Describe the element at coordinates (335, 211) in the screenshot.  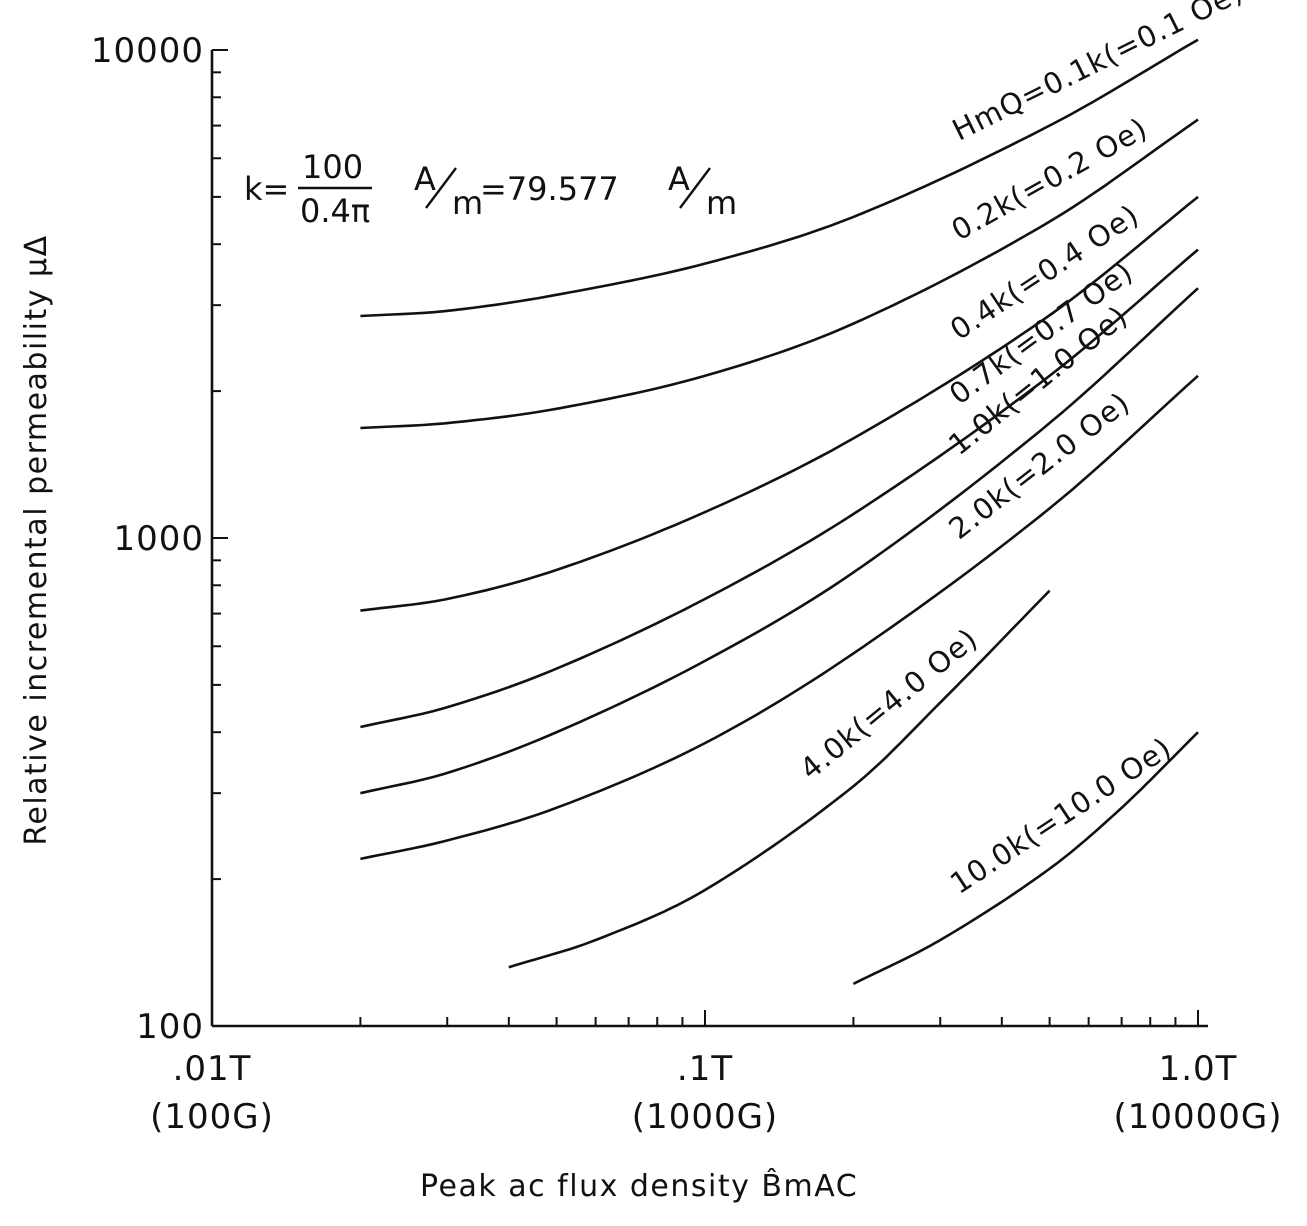
I see `k-denominator: 0.4π` at that location.